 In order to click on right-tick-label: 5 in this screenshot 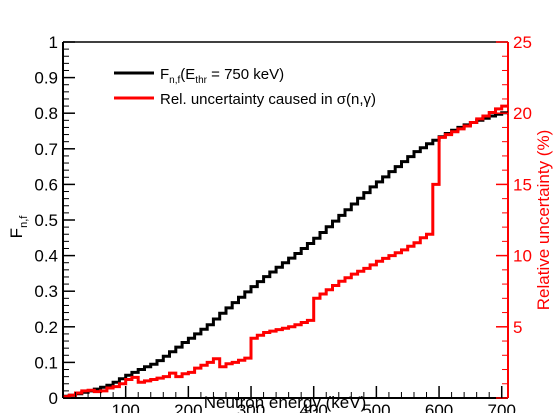, I will do `click(517, 327)`.